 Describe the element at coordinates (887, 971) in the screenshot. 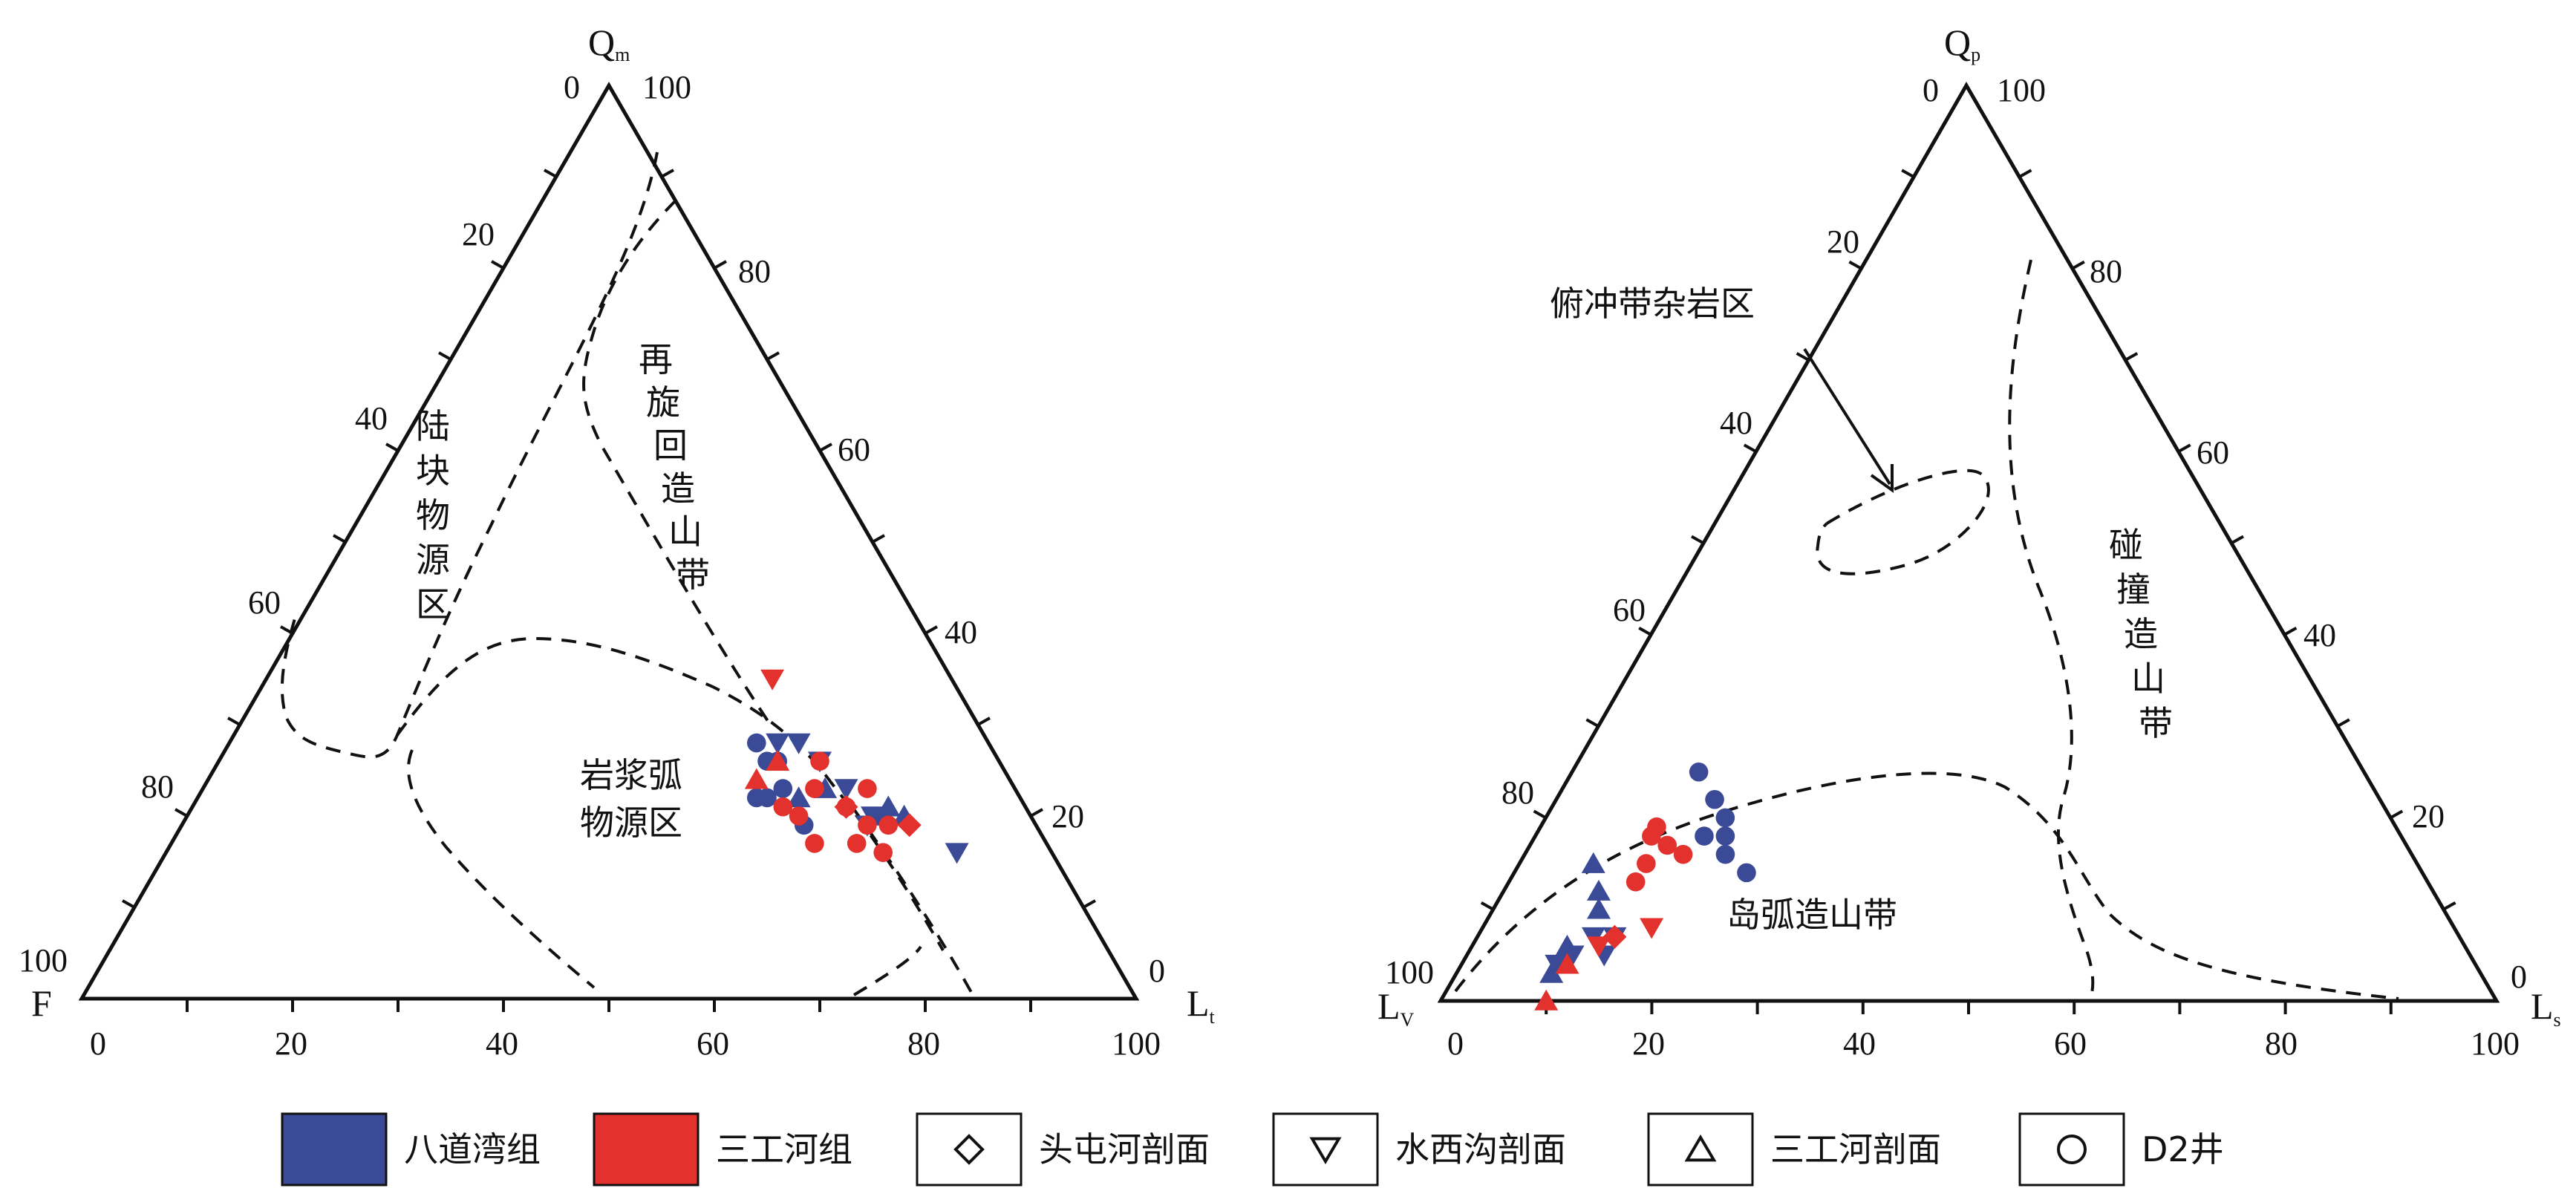

I see `transitional-boundary` at that location.